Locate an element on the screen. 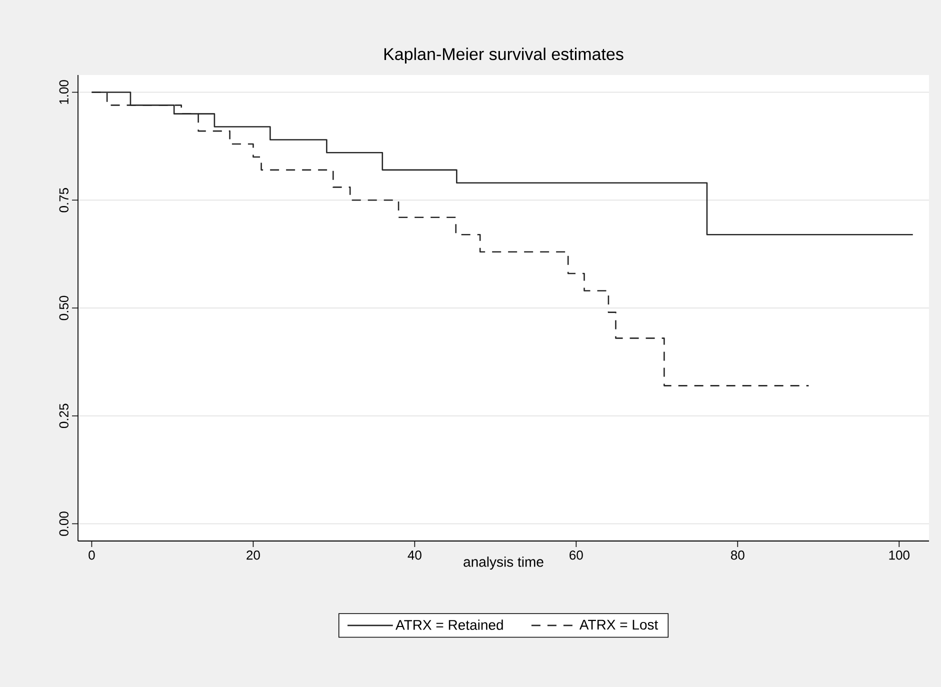 Image resolution: width=941 pixels, height=687 pixels. x-tick-label: 60 is located at coordinates (576, 555).